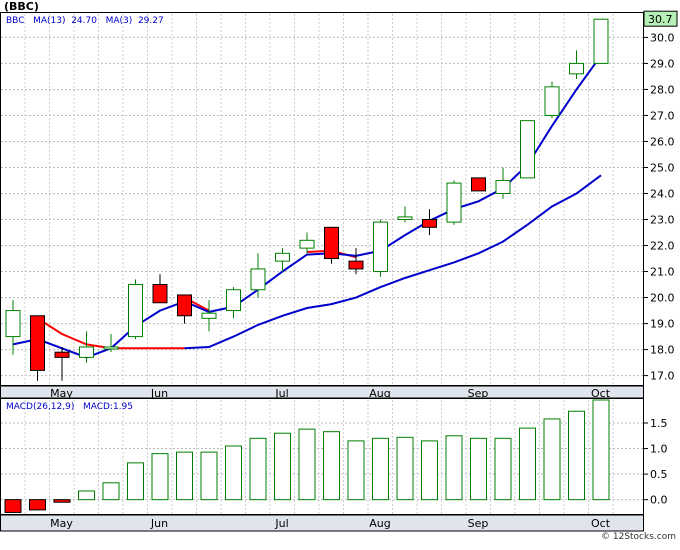 This screenshot has width=680, height=550. Describe the element at coordinates (662, 324) in the screenshot. I see `price-tick-label: 19.0` at that location.